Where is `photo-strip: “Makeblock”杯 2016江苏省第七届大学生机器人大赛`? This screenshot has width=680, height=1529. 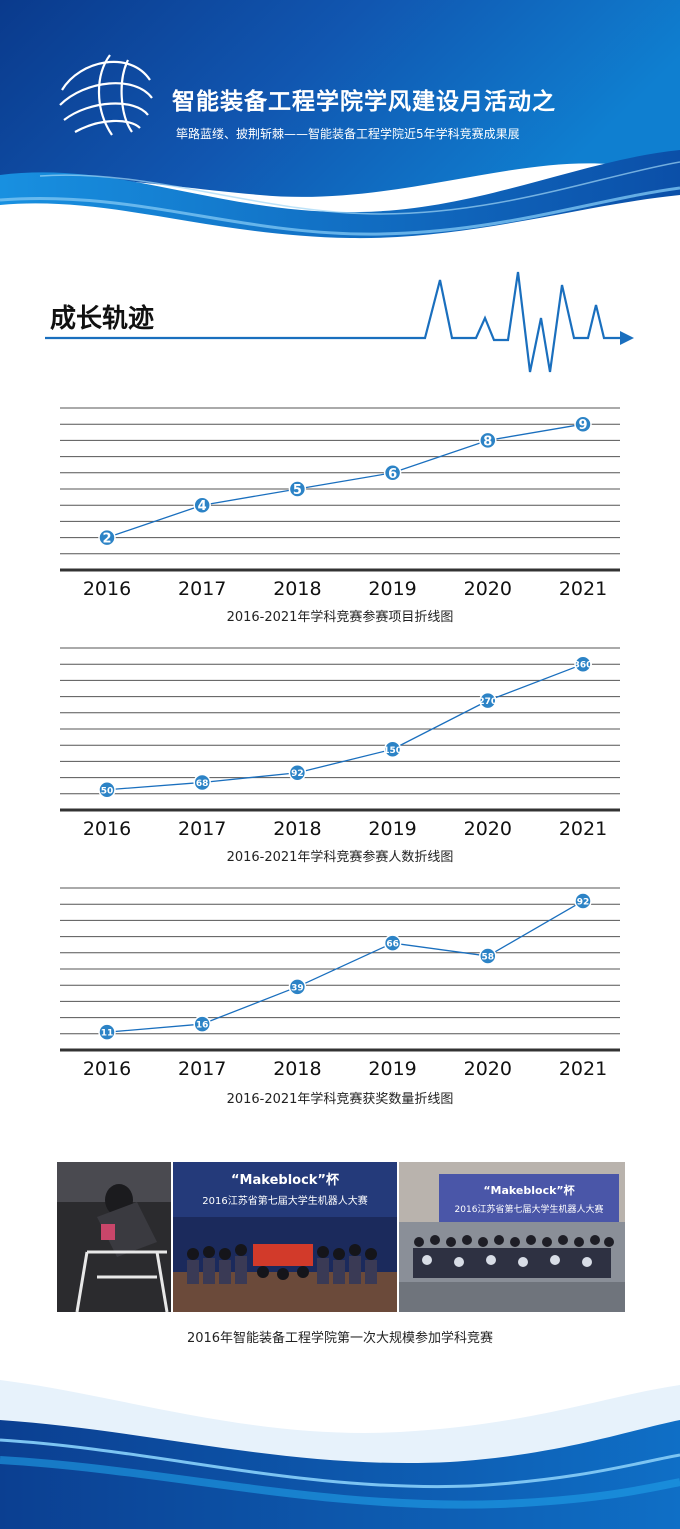 photo-strip: “Makeblock”杯 2016江苏省第七届大学生机器人大赛 is located at coordinates (341, 1237).